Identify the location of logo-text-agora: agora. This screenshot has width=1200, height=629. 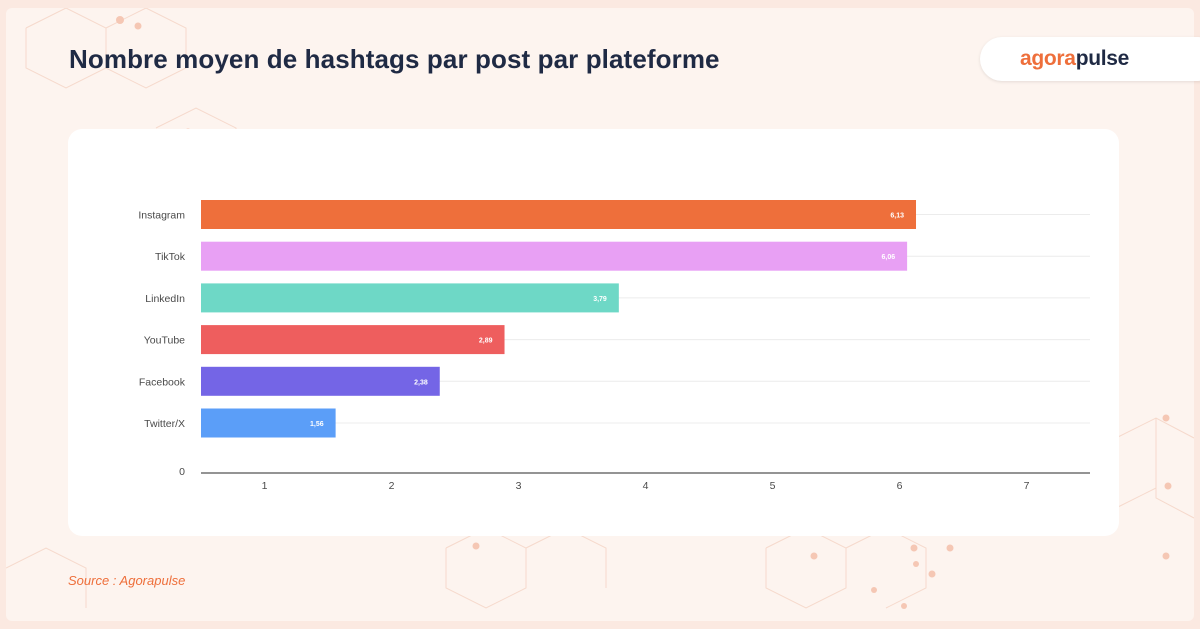
(1048, 58).